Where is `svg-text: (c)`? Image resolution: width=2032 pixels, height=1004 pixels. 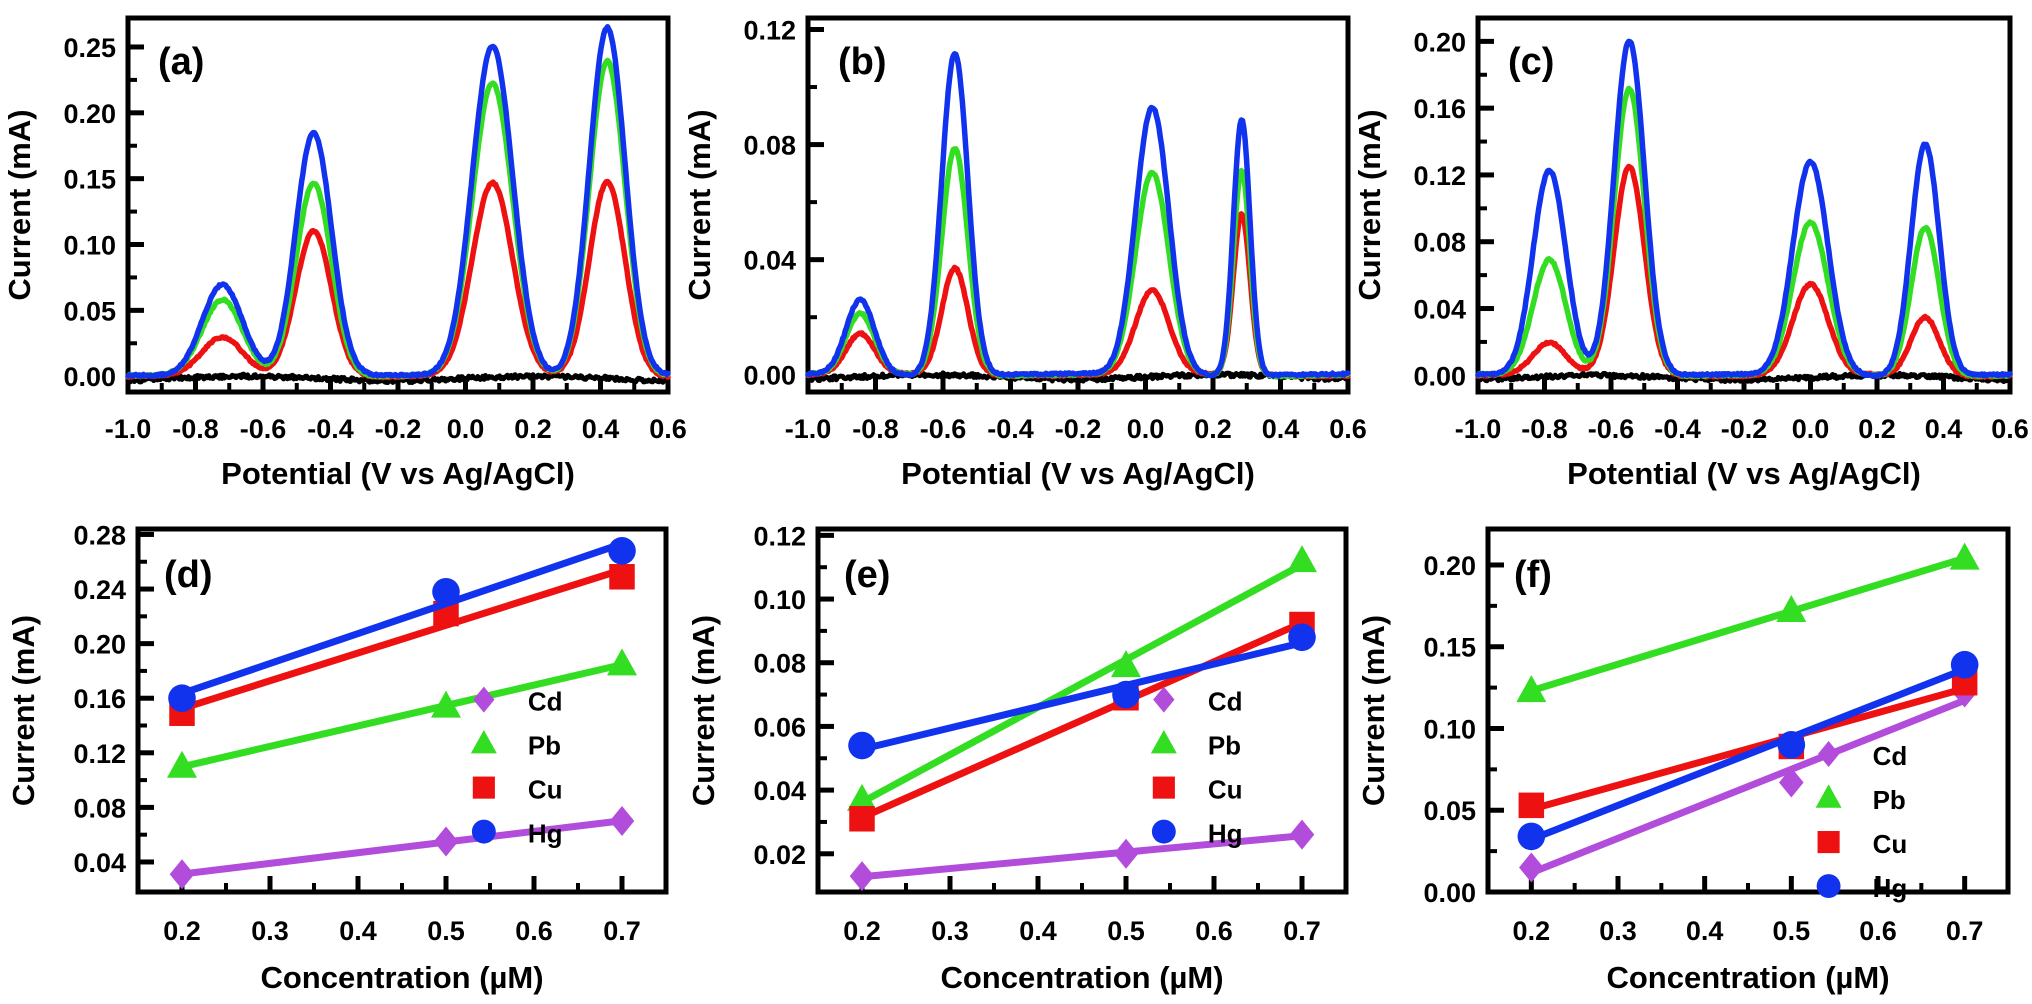
svg-text: (c) is located at coordinates (1531, 62).